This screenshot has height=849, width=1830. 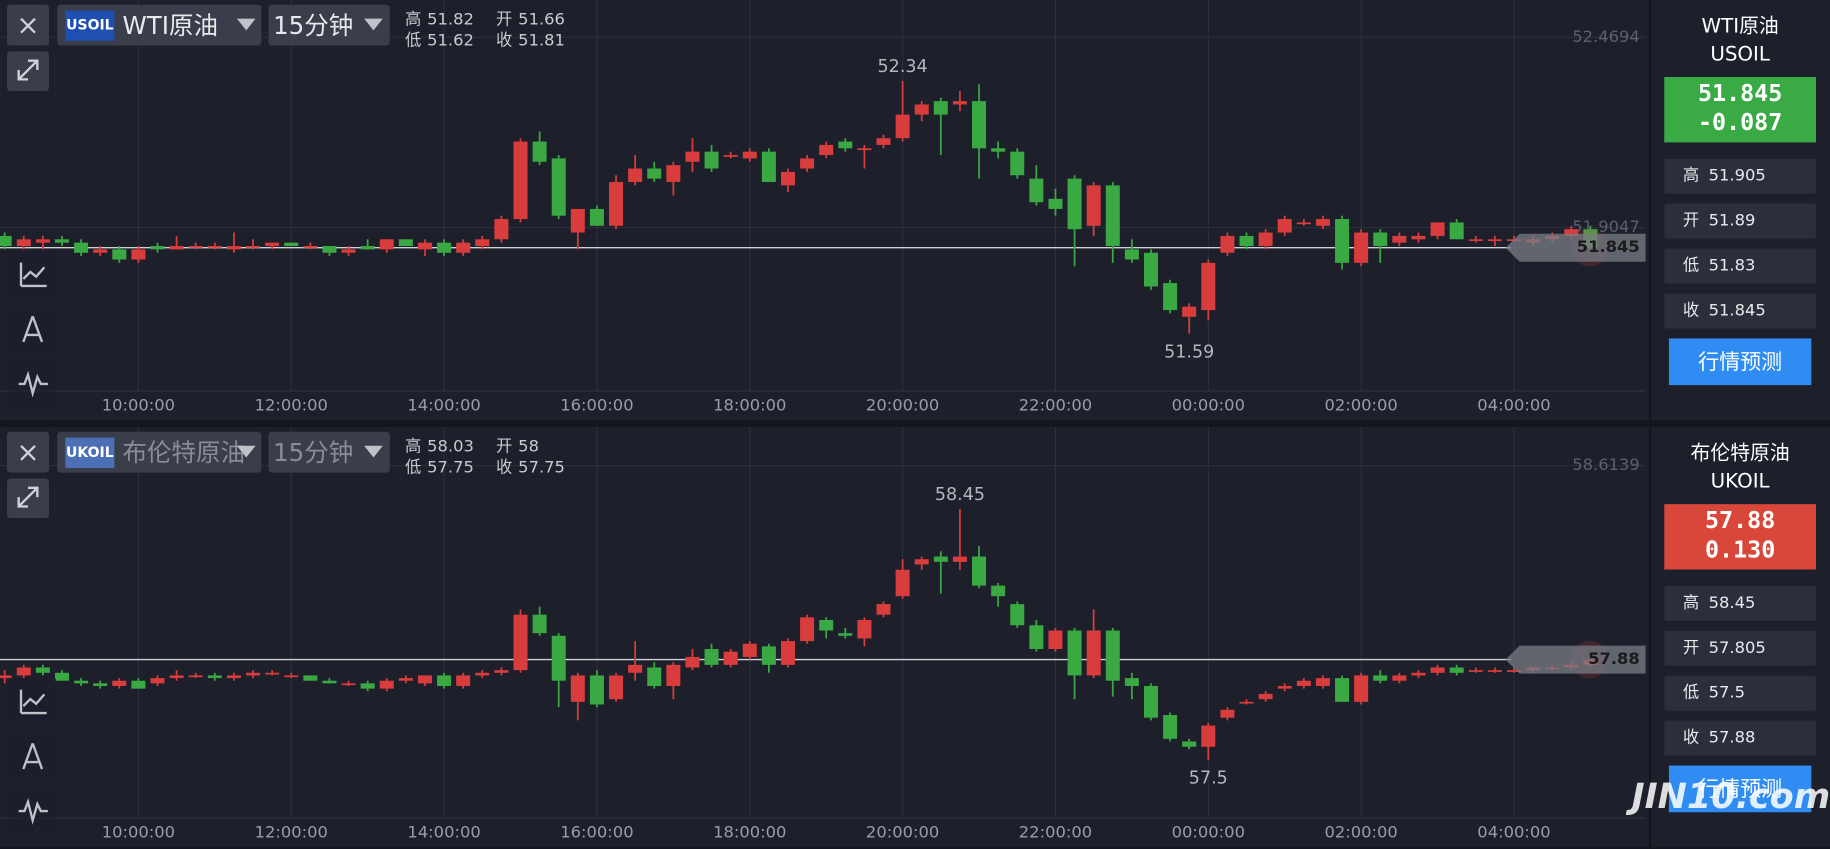 I want to click on dropdown-arrow, so click(x=373, y=451).